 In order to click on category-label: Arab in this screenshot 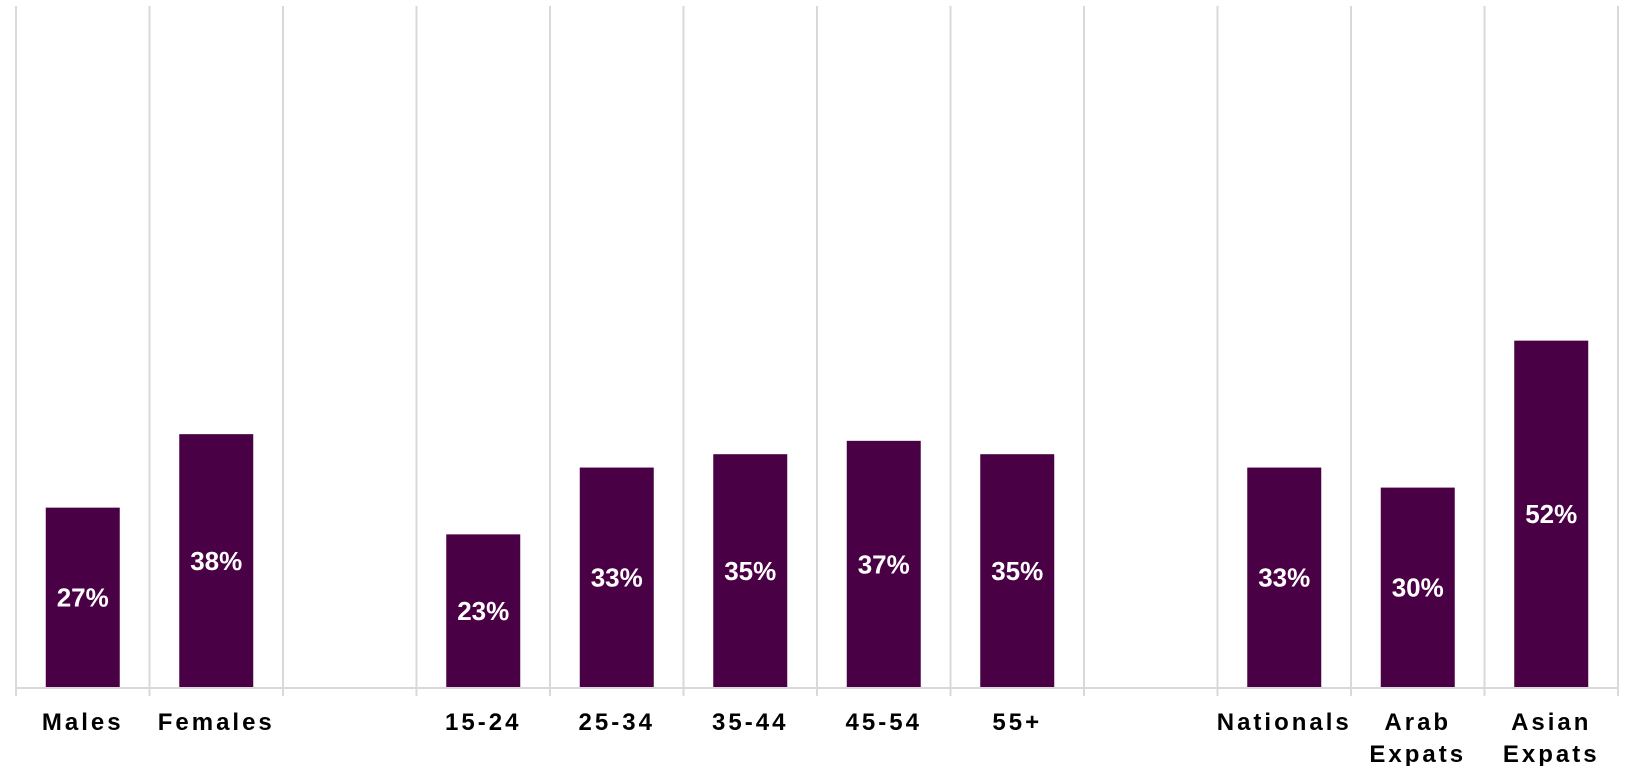, I will do `click(1417, 722)`.